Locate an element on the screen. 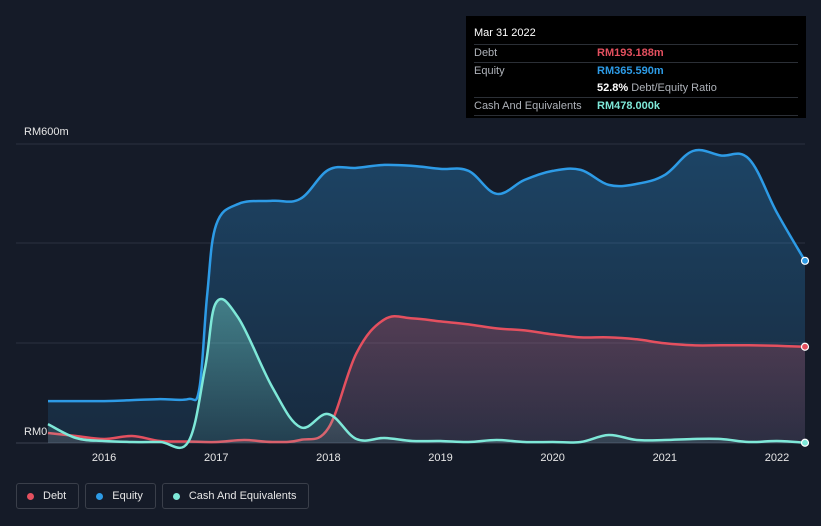  tooltip-ratio: 52.8% Debt/Equity Ratio is located at coordinates (657, 88).